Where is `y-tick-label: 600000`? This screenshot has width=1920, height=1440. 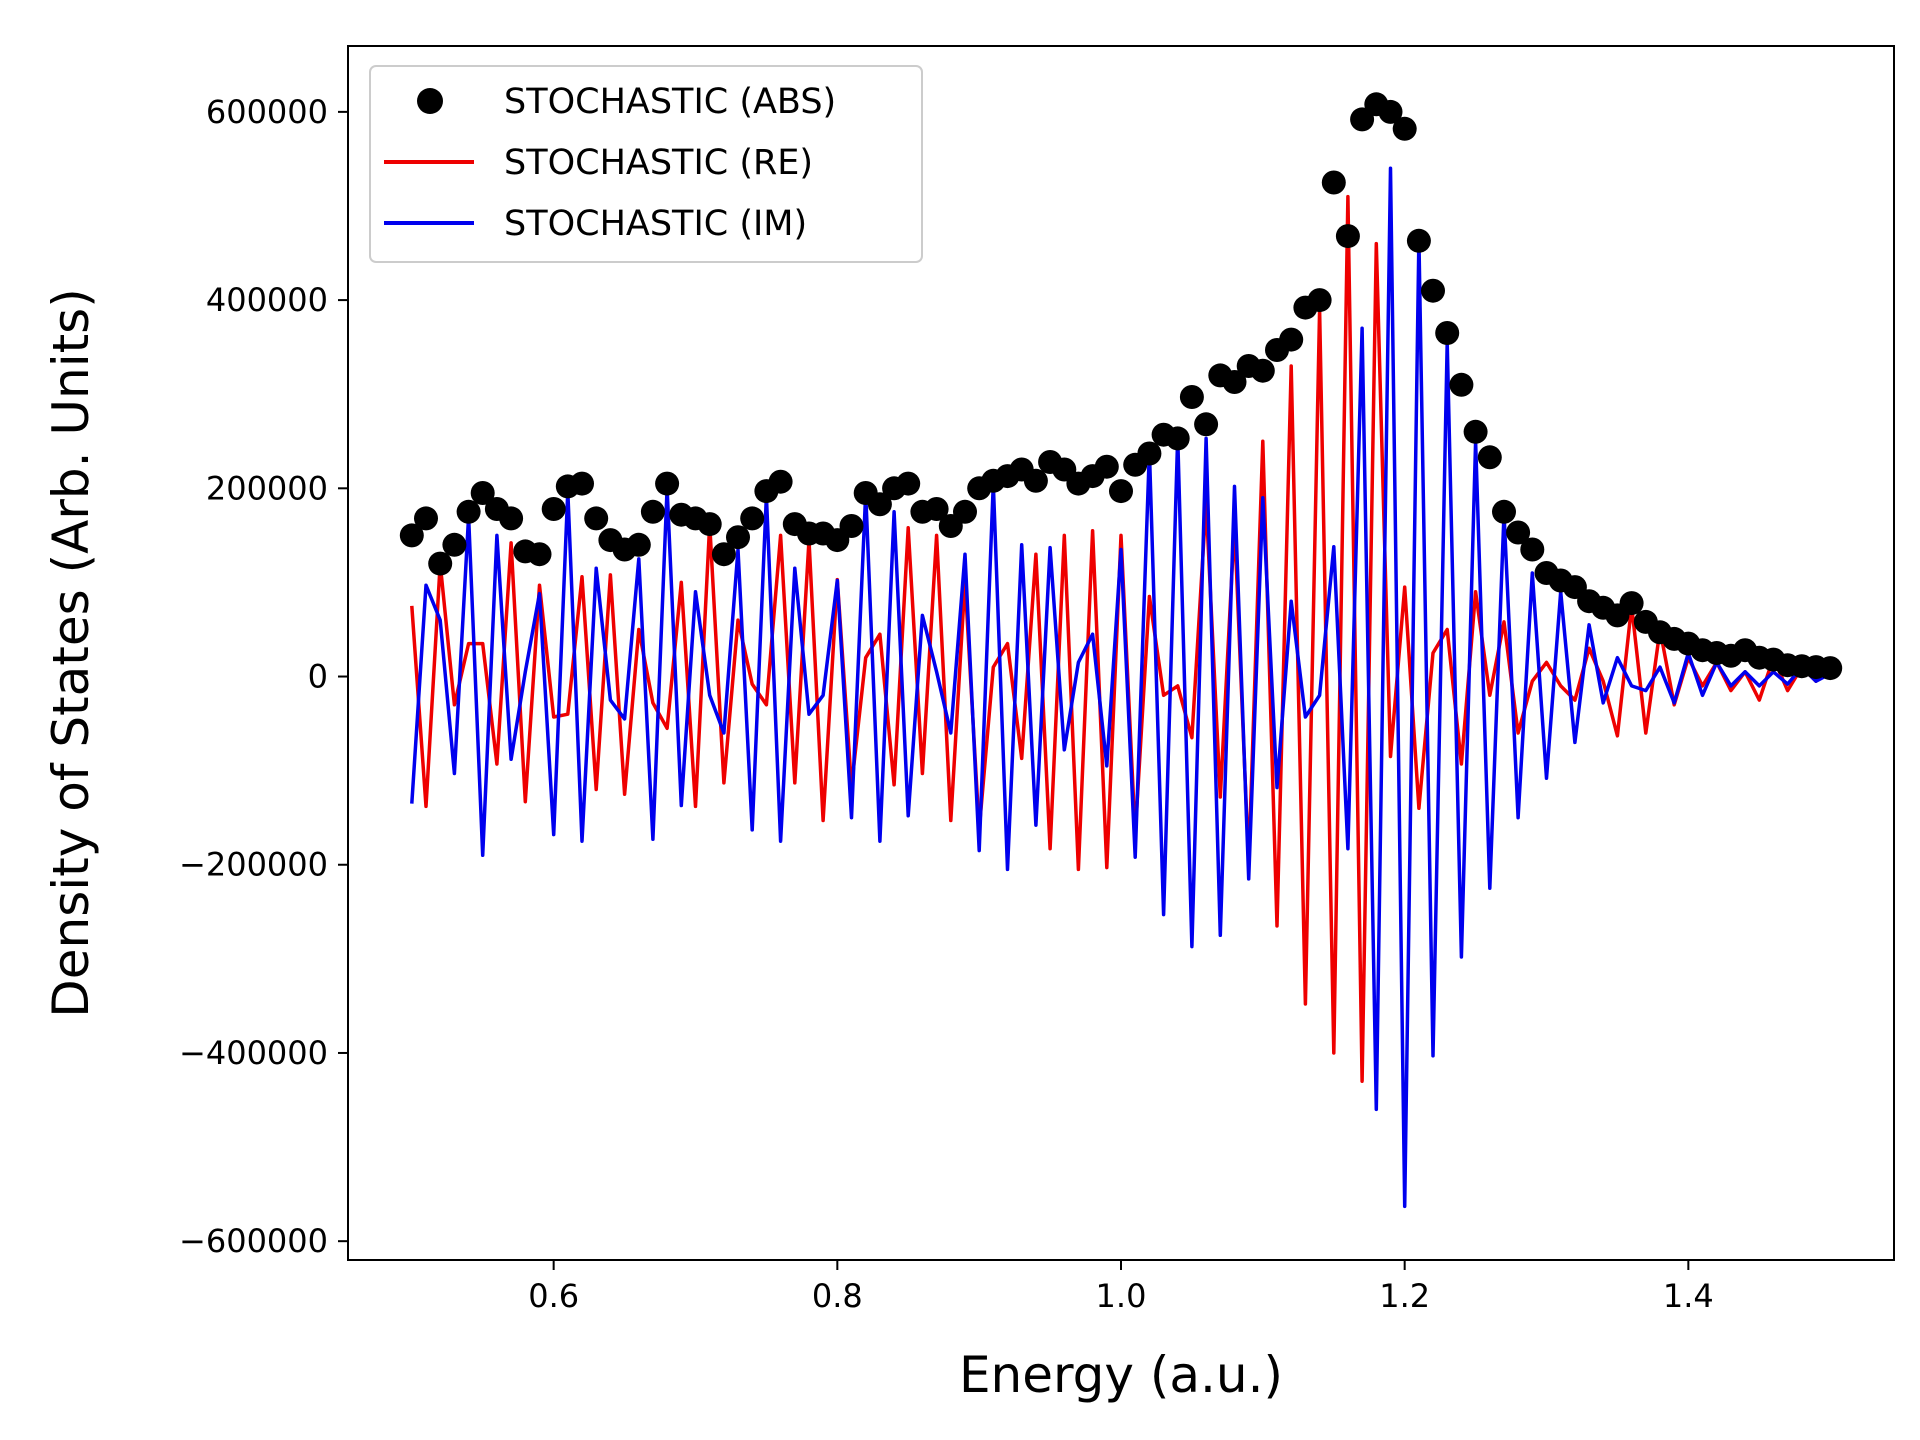 y-tick-label: 600000 is located at coordinates (267, 112).